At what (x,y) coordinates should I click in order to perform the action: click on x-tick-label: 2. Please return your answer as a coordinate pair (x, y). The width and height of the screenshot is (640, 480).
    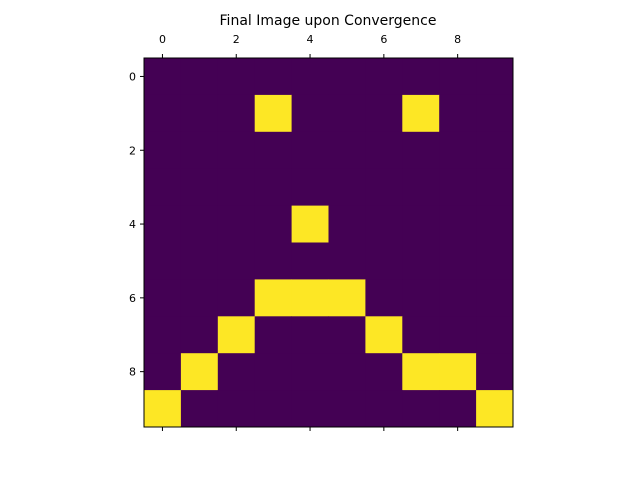
    Looking at the image, I should click on (236, 39).